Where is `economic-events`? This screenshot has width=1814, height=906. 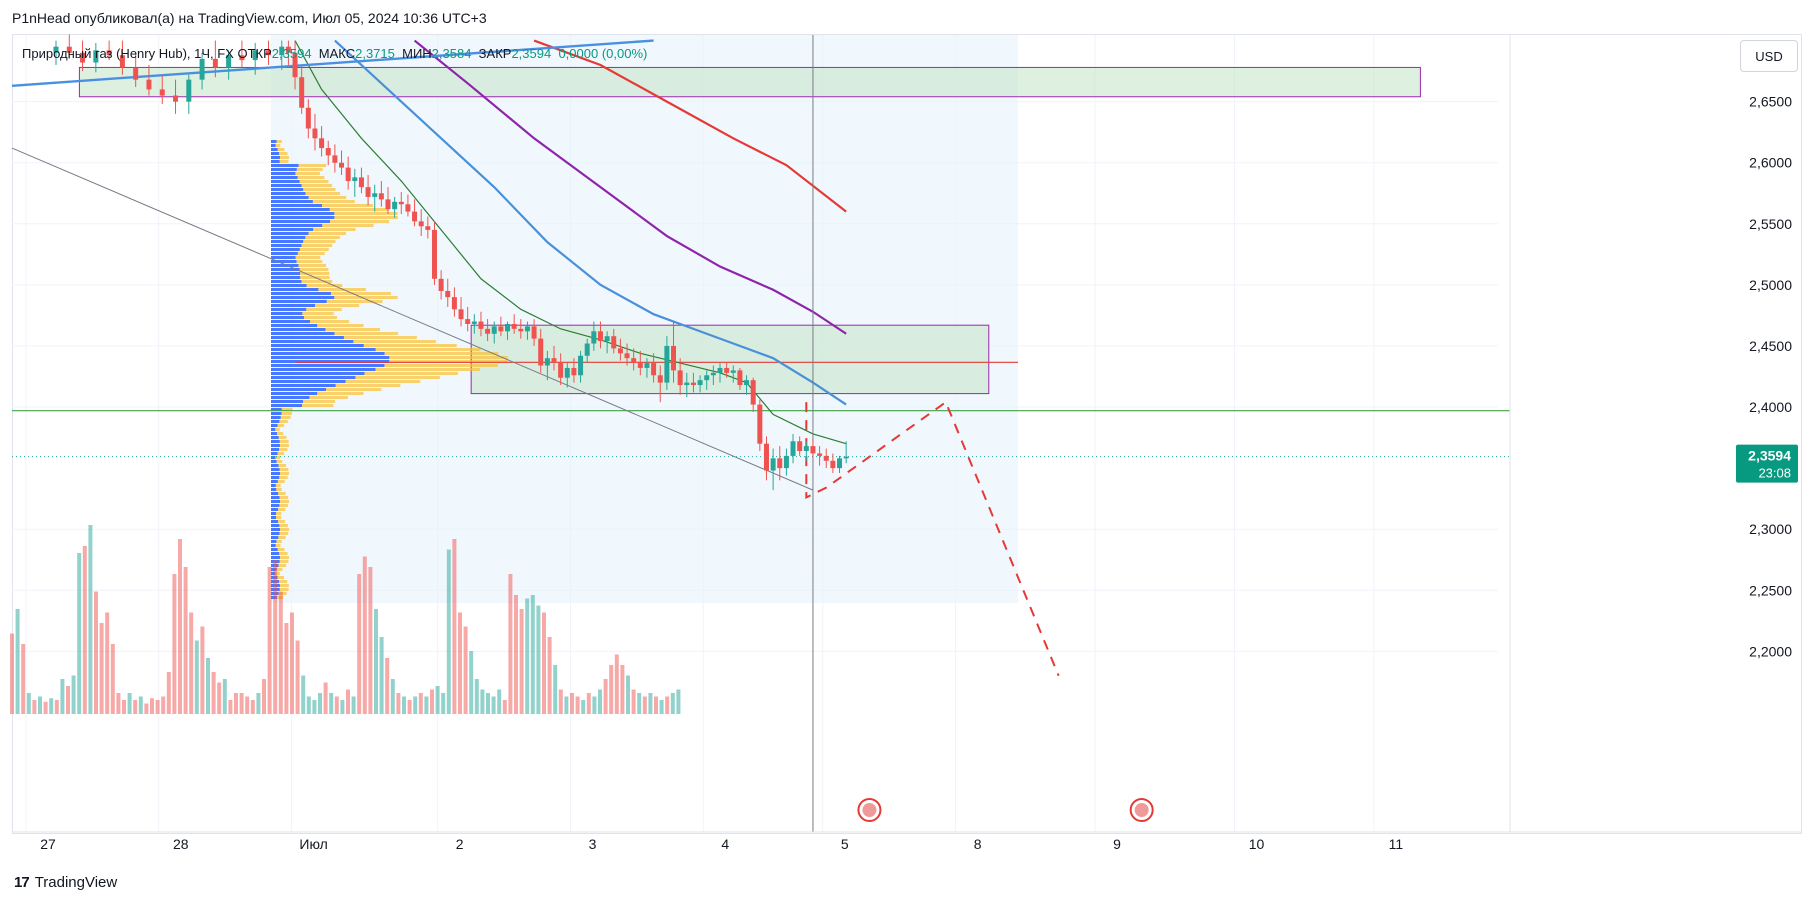
economic-events is located at coordinates (1005, 810).